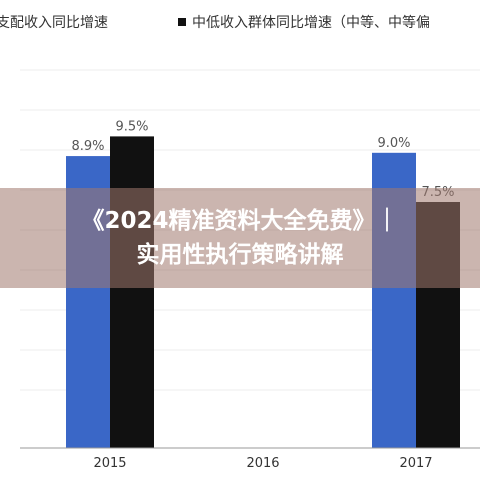 Image resolution: width=480 pixels, height=484 pixels. I want to click on x-tick-label-2017: 2017, so click(415, 463).